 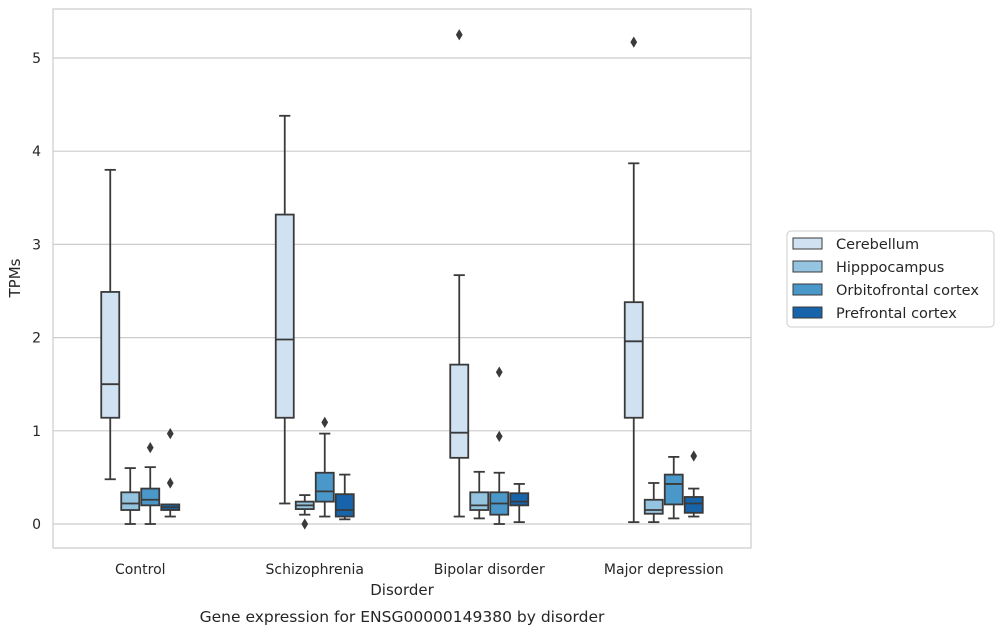 I want to click on y-tick-label: 1, so click(x=36, y=432).